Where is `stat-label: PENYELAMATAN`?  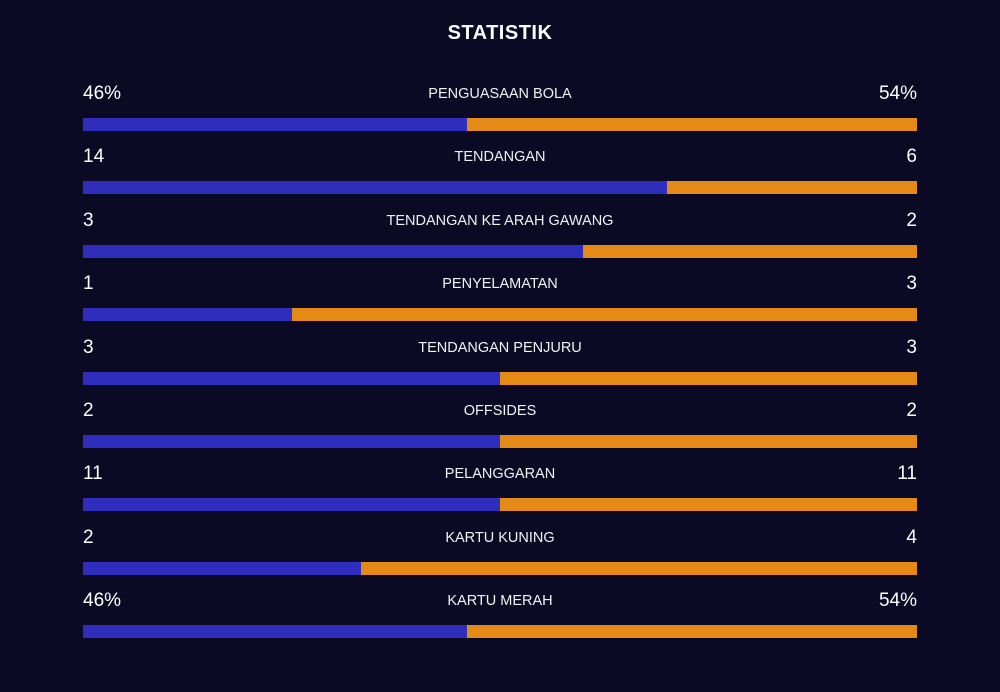
stat-label: PENYELAMATAN is located at coordinates (500, 284).